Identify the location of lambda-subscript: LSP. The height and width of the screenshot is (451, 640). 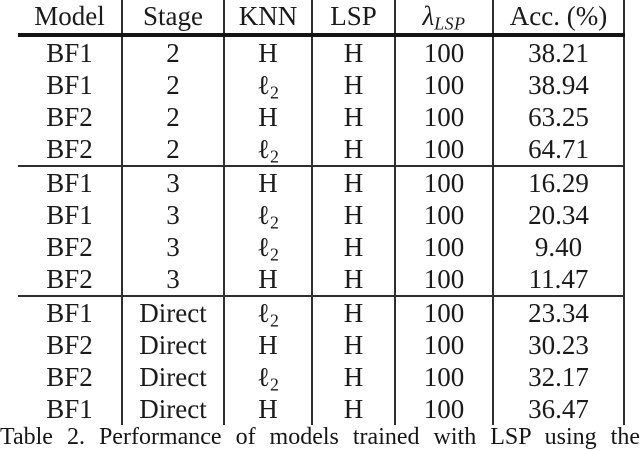
(450, 23).